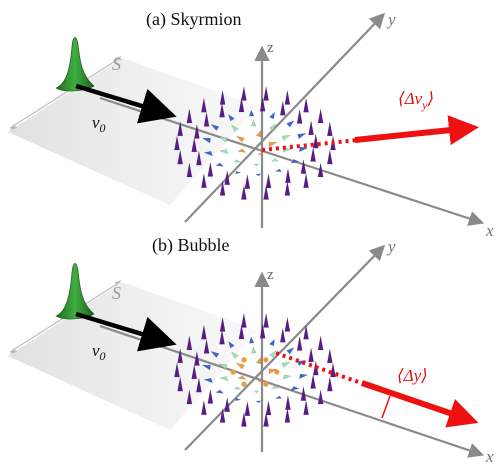  I want to click on velocity-arrow, so click(126, 331).